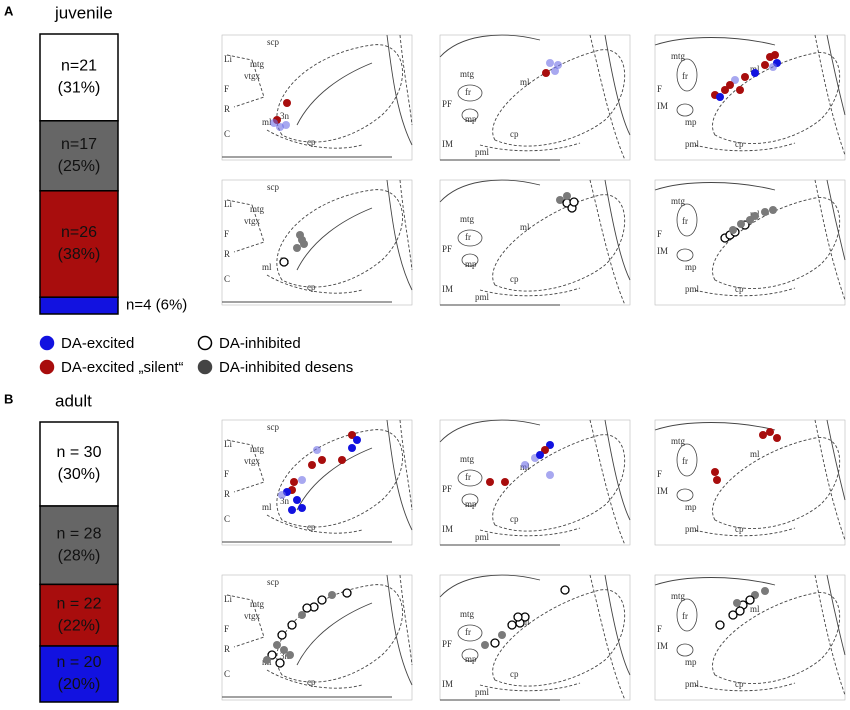  Describe the element at coordinates (79, 88) in the screenshot. I see `segment-percent: (31%)` at that location.